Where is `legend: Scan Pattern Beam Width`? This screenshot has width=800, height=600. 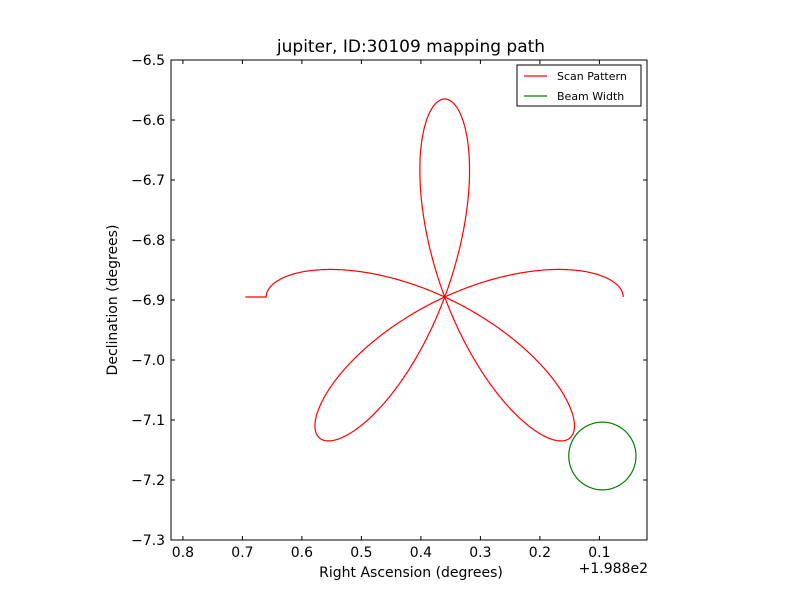
legend: Scan Pattern Beam Width is located at coordinates (579, 85).